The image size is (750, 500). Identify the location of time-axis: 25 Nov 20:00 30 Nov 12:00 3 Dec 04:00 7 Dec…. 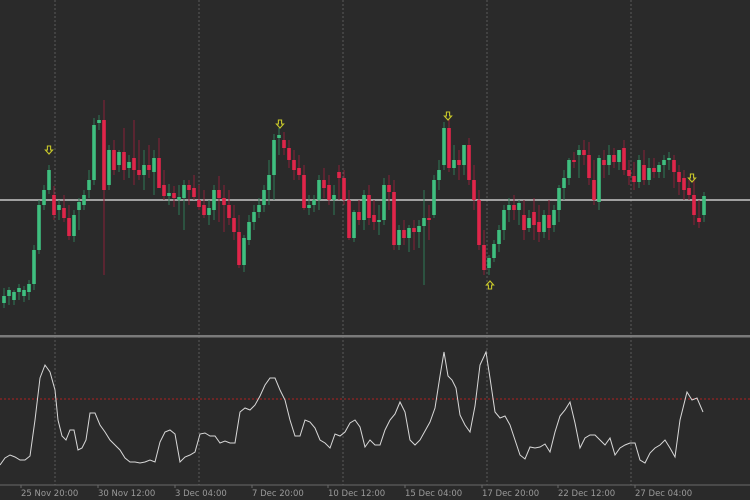
(375, 491).